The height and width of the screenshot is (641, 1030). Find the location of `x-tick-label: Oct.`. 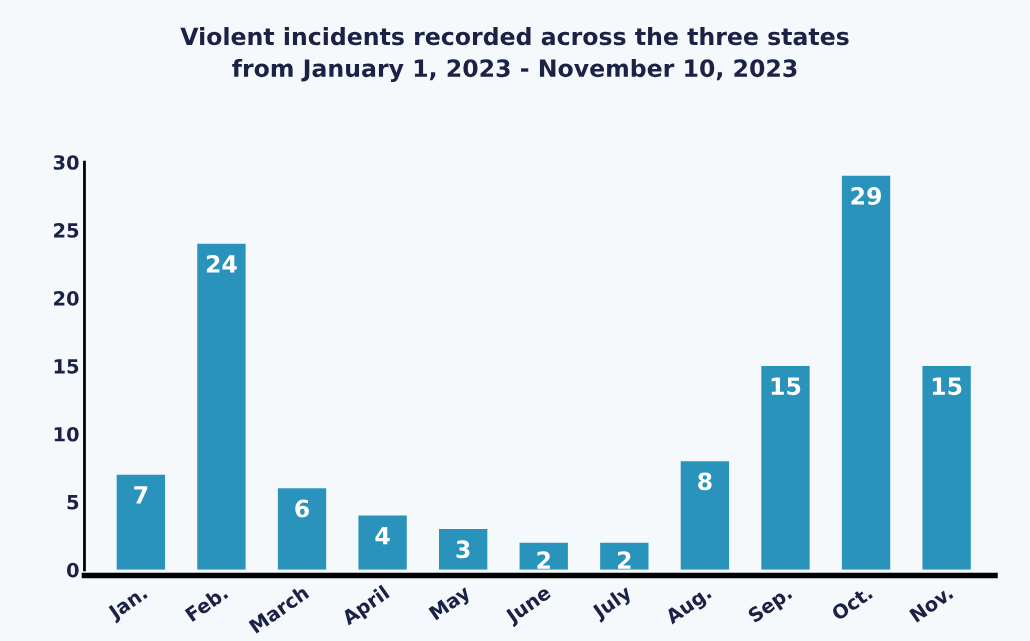

x-tick-label: Oct. is located at coordinates (852, 603).